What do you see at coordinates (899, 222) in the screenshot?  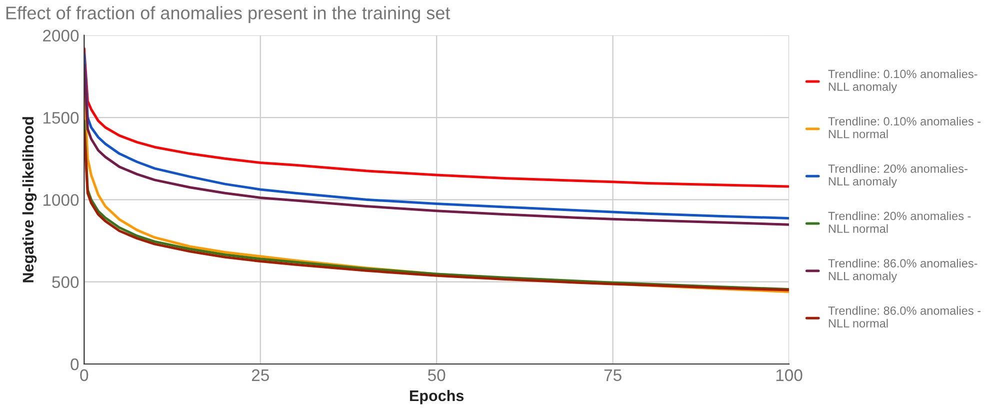 I see `legend-label: Trendline: 20% anomalies - NLL normal` at bounding box center [899, 222].